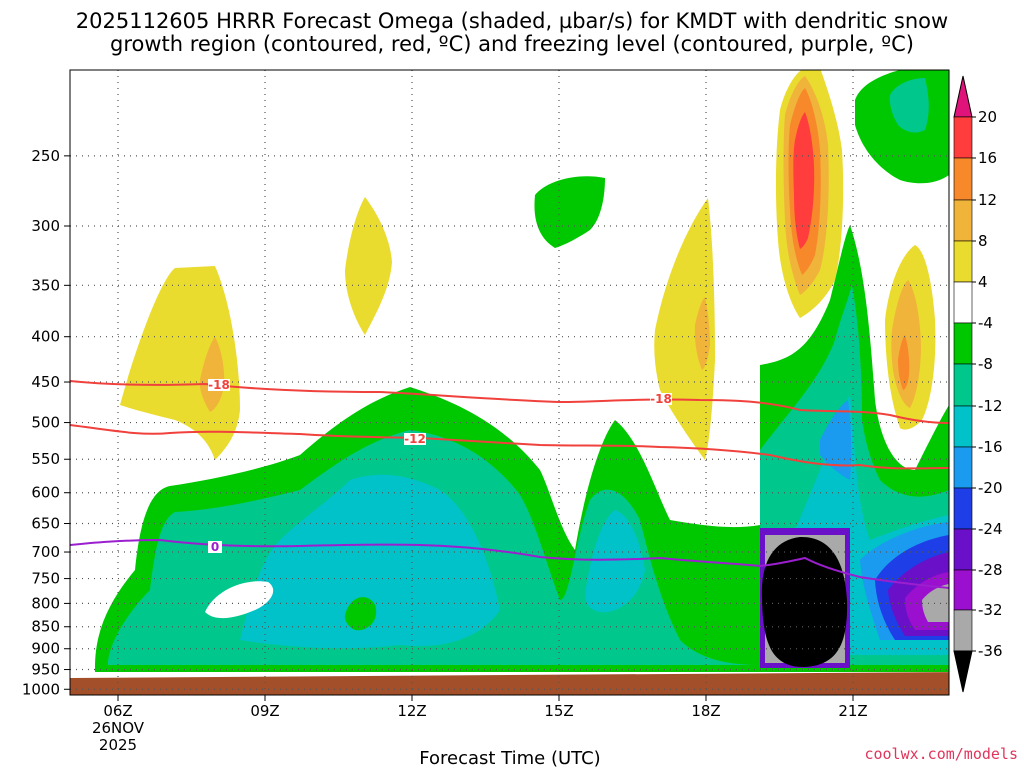  I want to click on colorbar-cap-below, so click(963, 671).